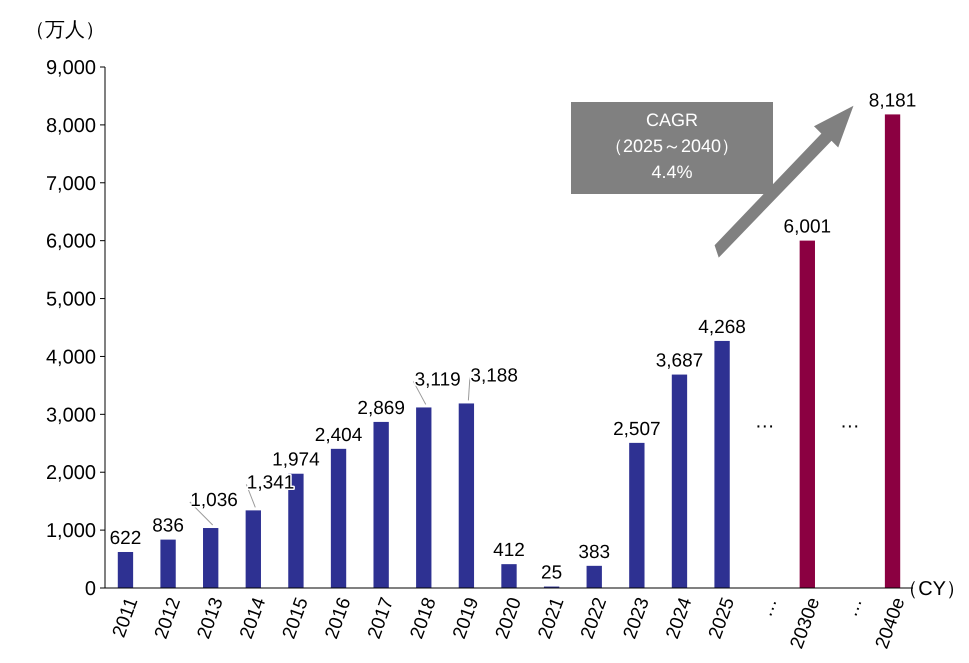  What do you see at coordinates (494, 375) in the screenshot?
I see `data-label: 3,188` at bounding box center [494, 375].